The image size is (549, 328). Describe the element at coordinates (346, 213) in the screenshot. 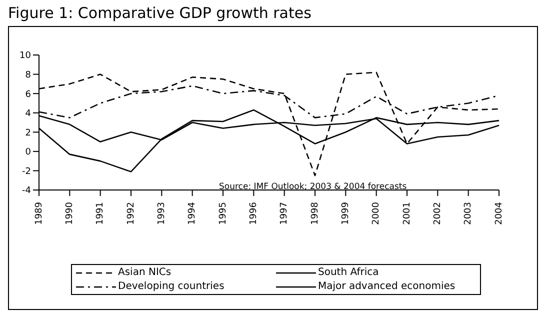

I see `x-tick-label: 1999` at that location.